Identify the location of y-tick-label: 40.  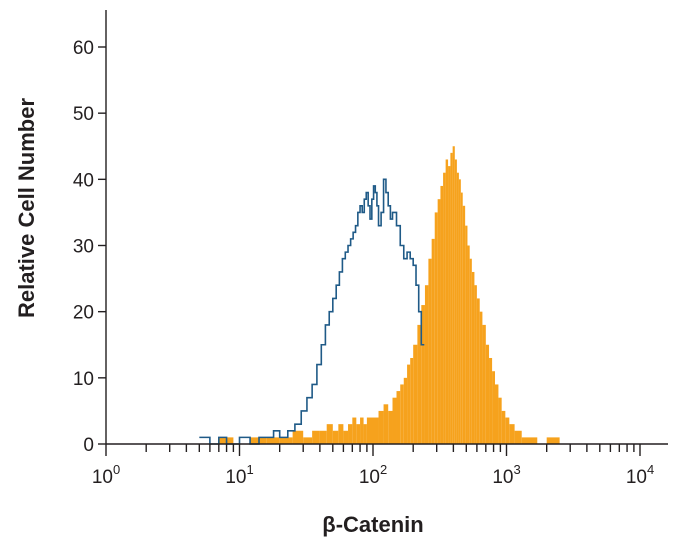
(83, 180).